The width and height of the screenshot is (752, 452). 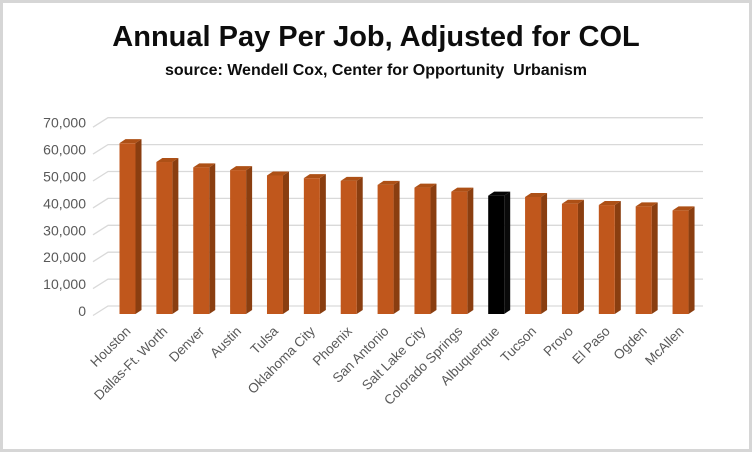 I want to click on bar-side-san-antonio, so click(x=396, y=247).